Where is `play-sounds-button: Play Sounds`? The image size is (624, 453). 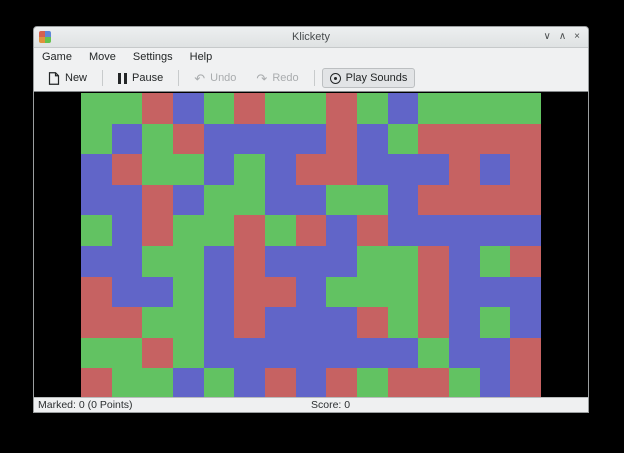
play-sounds-button: Play Sounds is located at coordinates (368, 78).